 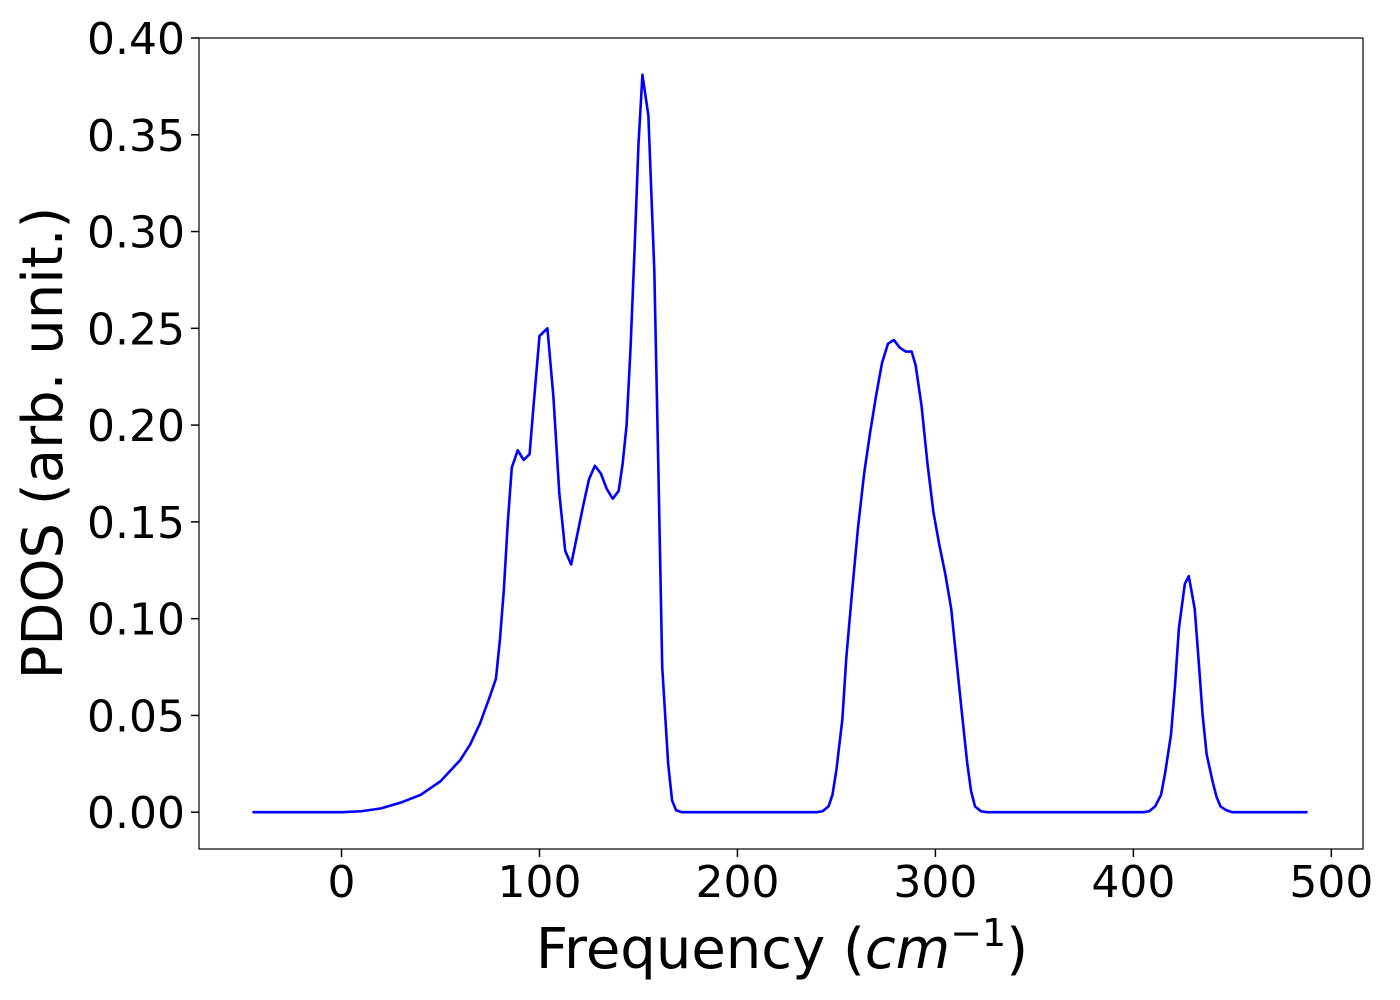 I want to click on y-tick-label: 0.20, so click(x=136, y=426).